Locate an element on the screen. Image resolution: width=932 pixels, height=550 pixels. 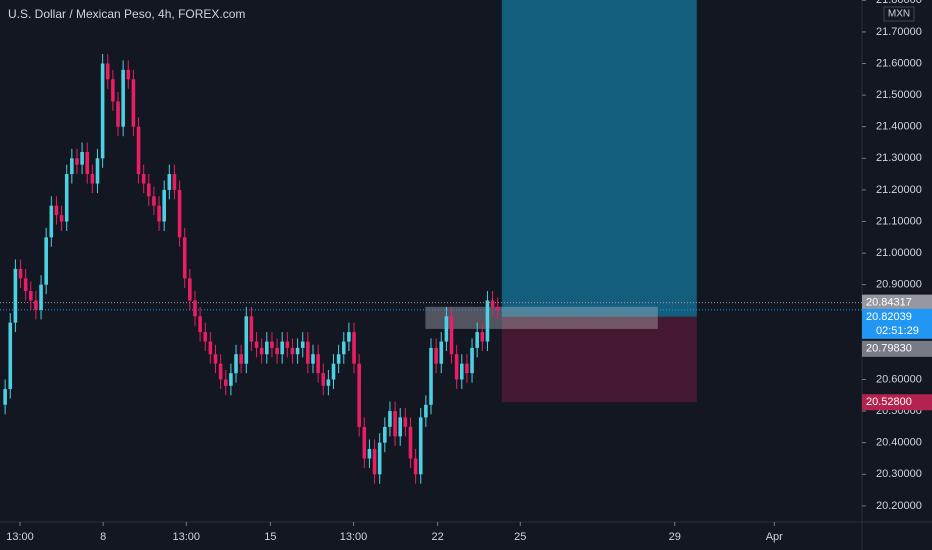
y-tick-label: 20.60000 is located at coordinates (899, 379).